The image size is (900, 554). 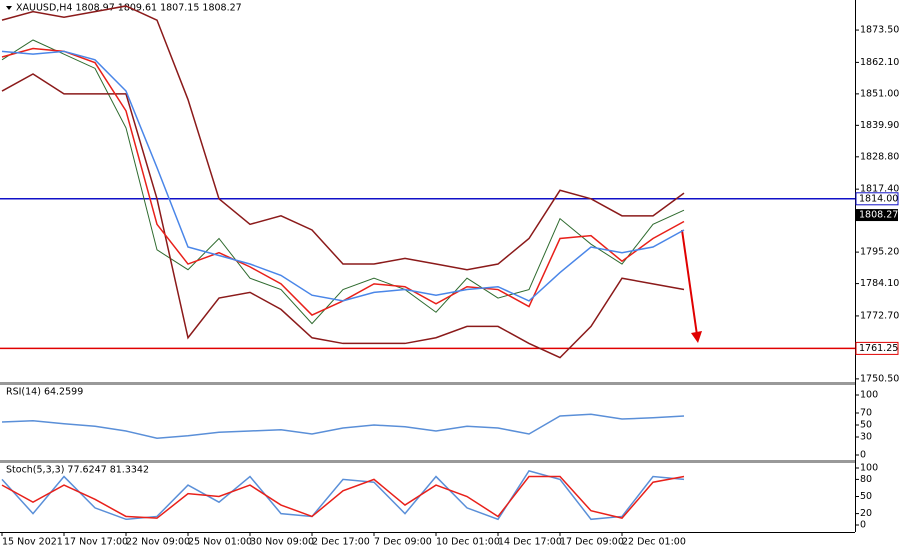 I want to click on y-tick-label: 70, so click(x=866, y=413).